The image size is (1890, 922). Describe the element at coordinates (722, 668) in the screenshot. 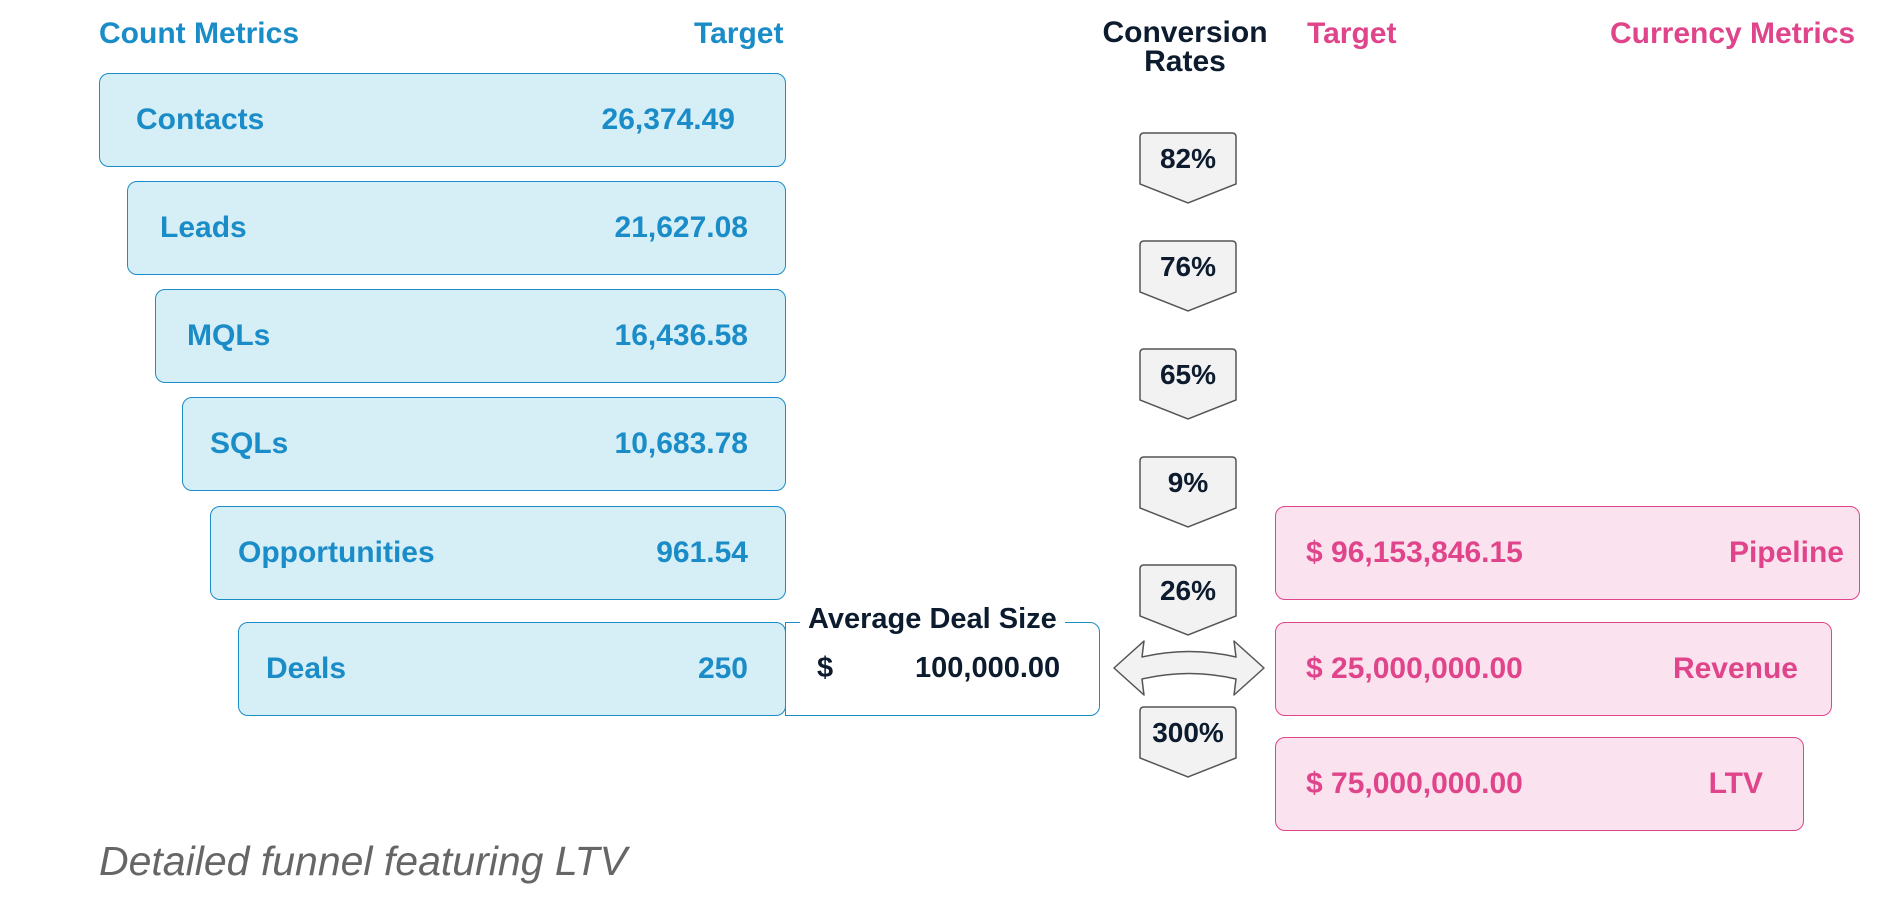

I see `funnel-row-value: 250` at that location.